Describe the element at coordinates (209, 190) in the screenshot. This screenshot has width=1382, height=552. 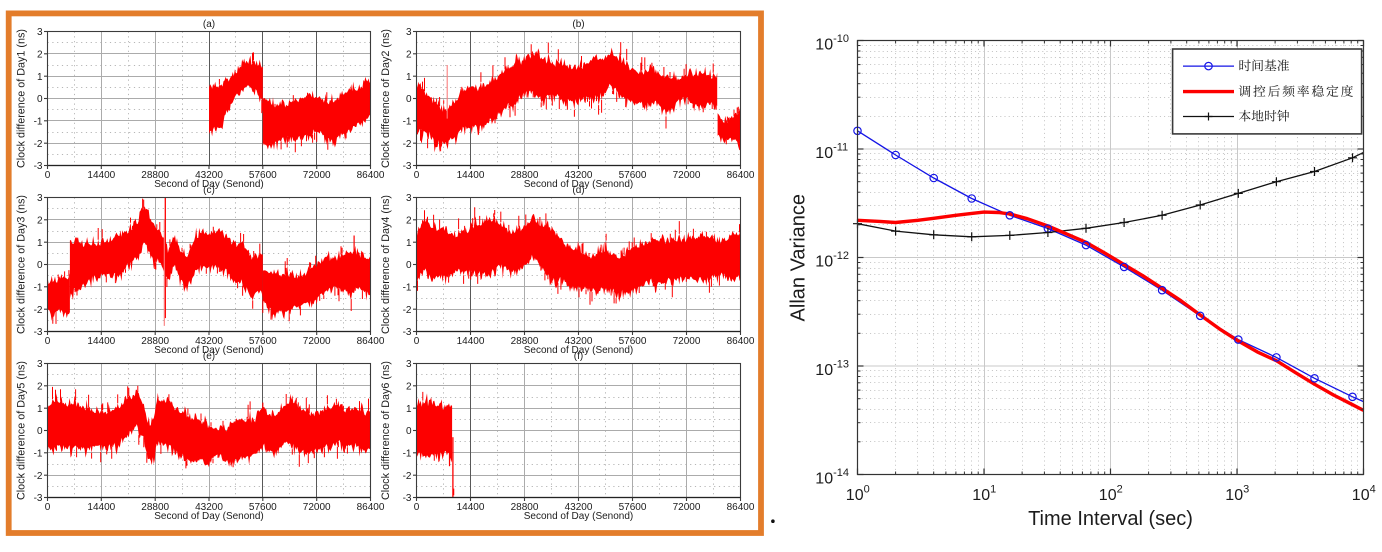
I see `svg-text: (c)` at that location.